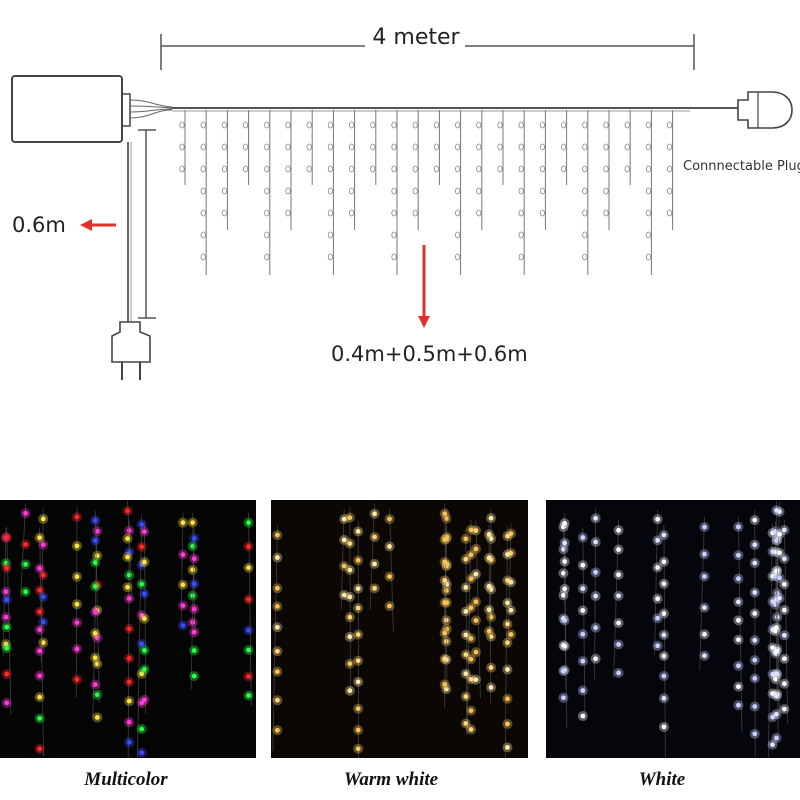 The width and height of the screenshot is (800, 800). I want to click on fan-wires, so click(151, 109).